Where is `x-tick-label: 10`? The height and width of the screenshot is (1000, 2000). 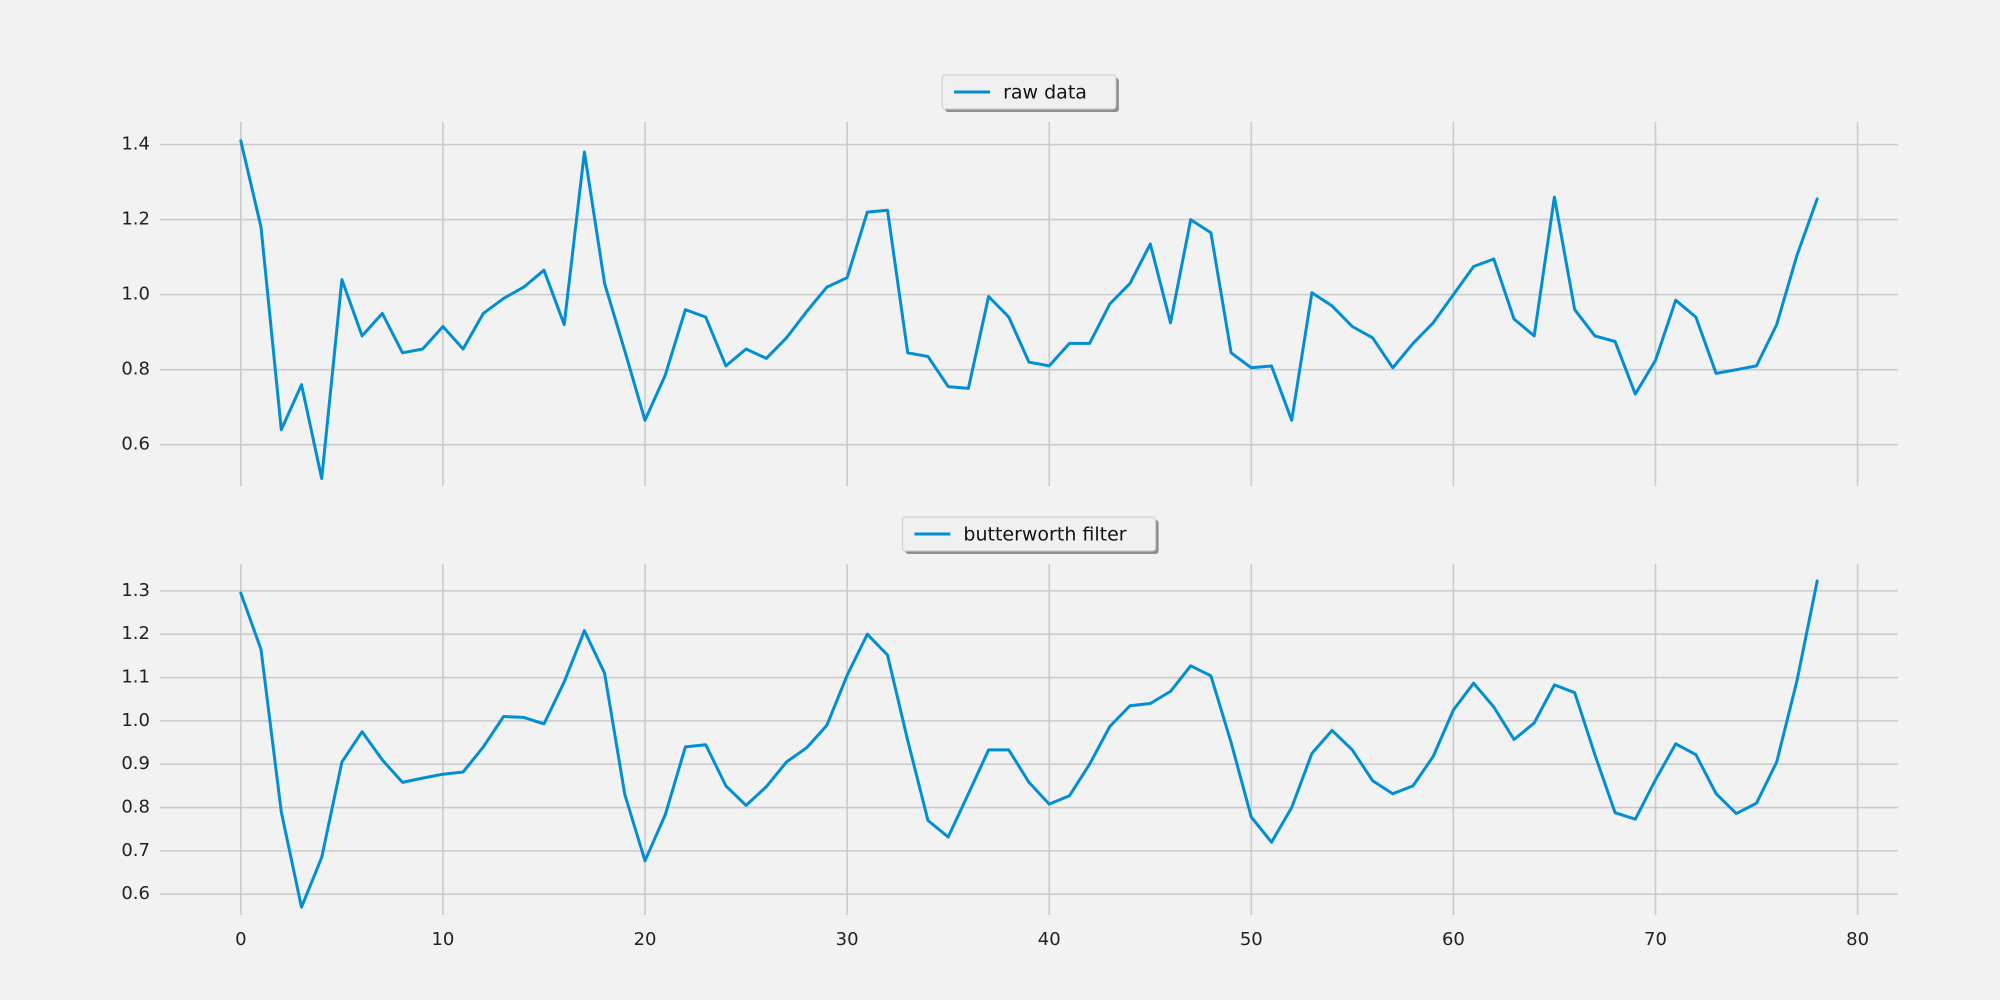
x-tick-label: 10 is located at coordinates (442, 939).